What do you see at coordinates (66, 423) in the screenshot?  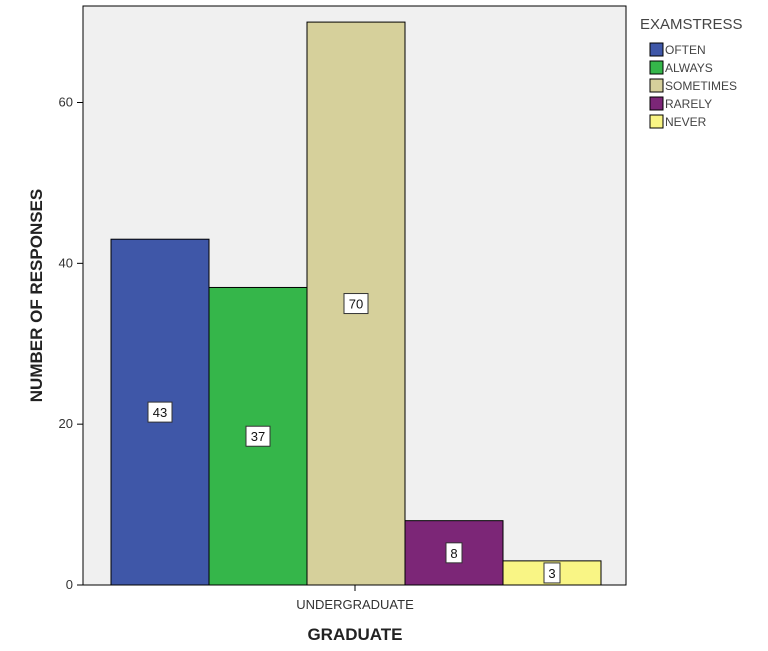 I see `y-tick-label: 20` at bounding box center [66, 423].